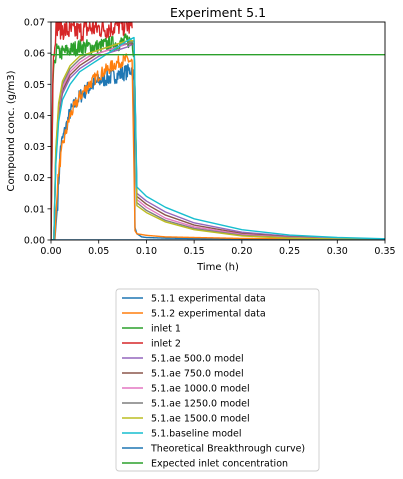 Image resolution: width=403 pixels, height=479 pixels. I want to click on x-tick-label: 0.05, so click(98, 251).